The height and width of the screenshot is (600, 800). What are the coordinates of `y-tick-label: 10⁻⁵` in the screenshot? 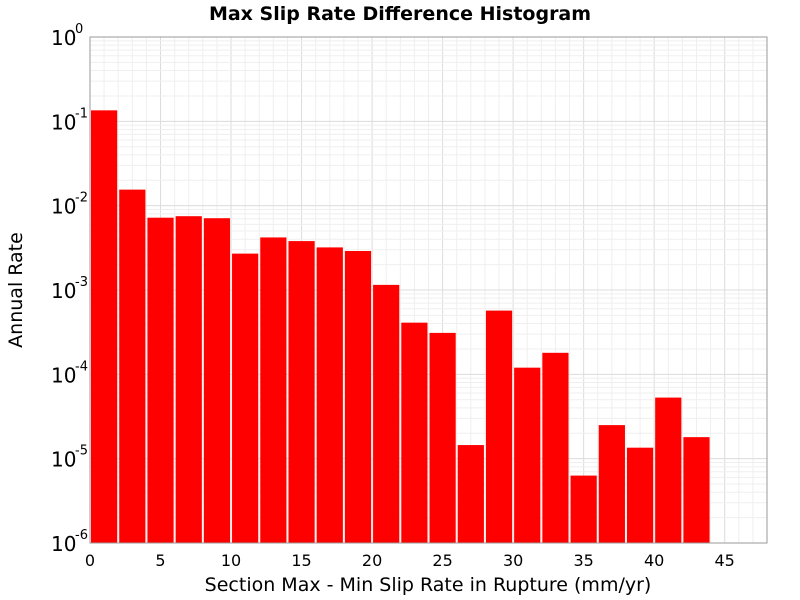 It's located at (69, 458).